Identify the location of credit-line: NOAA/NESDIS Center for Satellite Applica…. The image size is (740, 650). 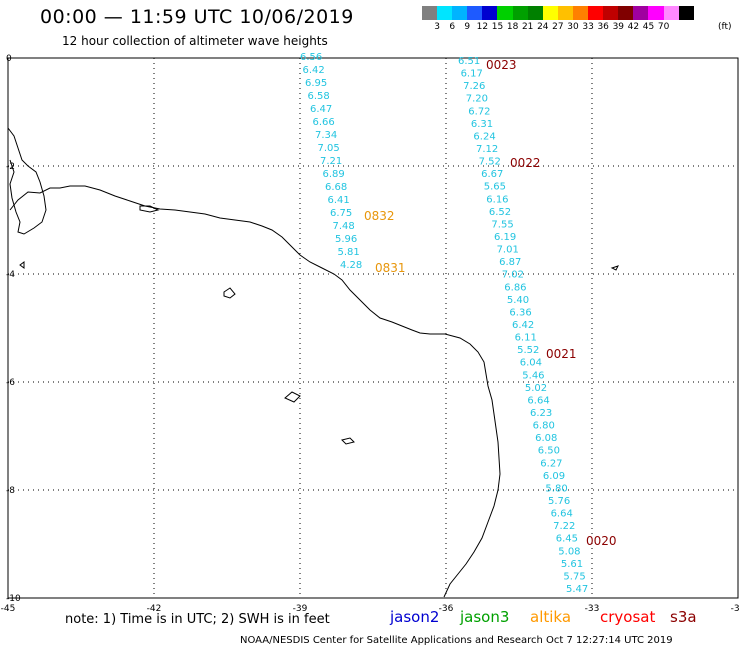
(456, 640).